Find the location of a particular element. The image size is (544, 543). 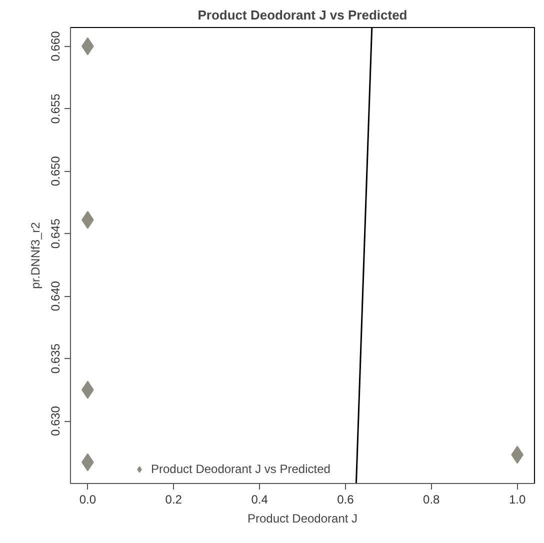

x-tick-label: 0.6 is located at coordinates (345, 499).